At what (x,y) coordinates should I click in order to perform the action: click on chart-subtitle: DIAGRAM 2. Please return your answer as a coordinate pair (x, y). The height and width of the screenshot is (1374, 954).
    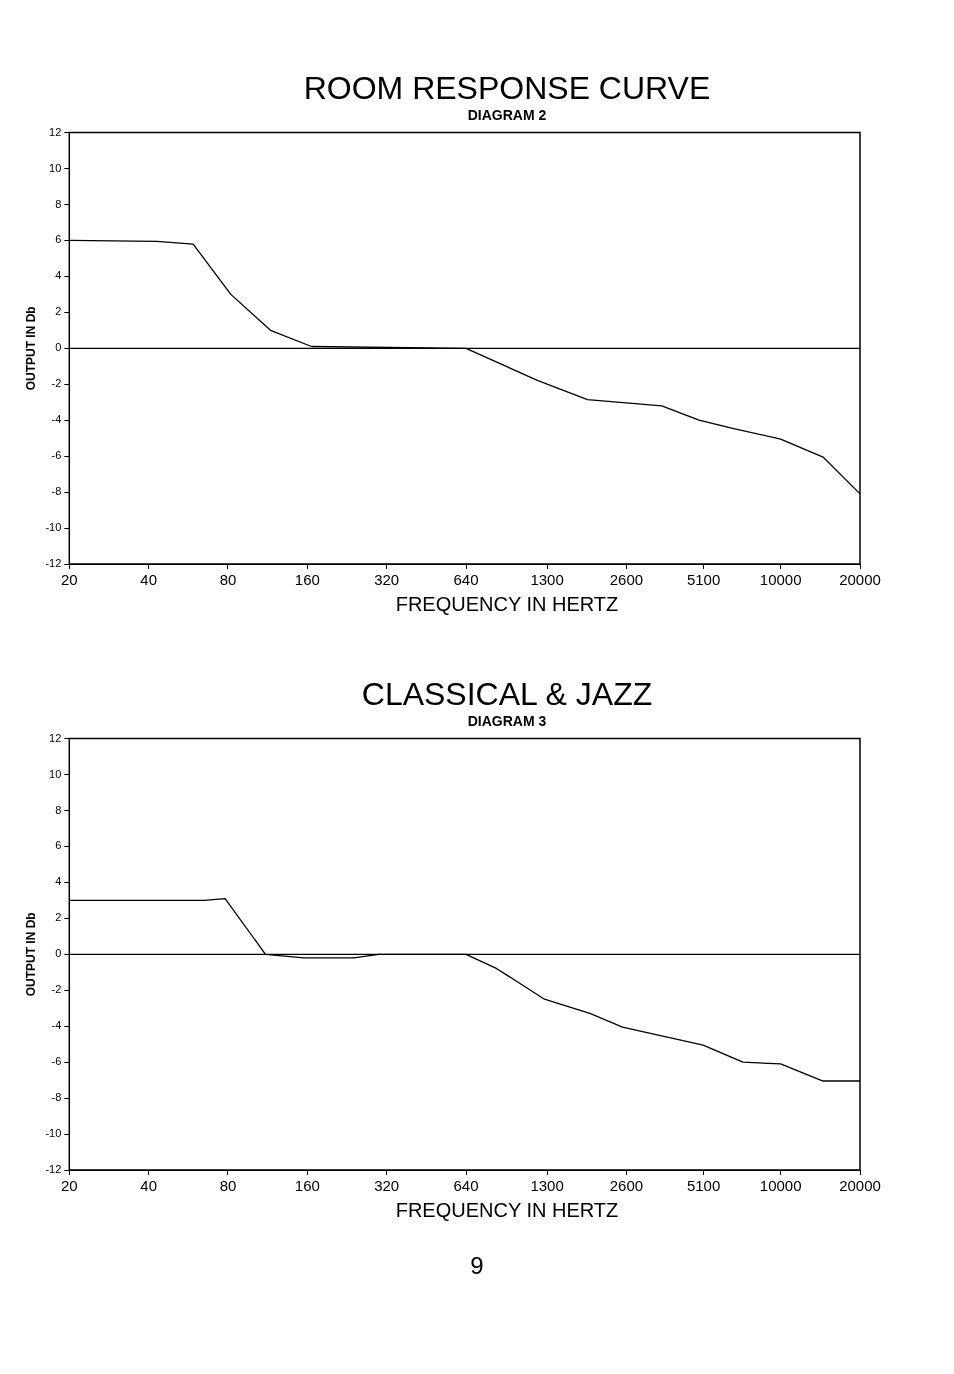
    Looking at the image, I should click on (507, 115).